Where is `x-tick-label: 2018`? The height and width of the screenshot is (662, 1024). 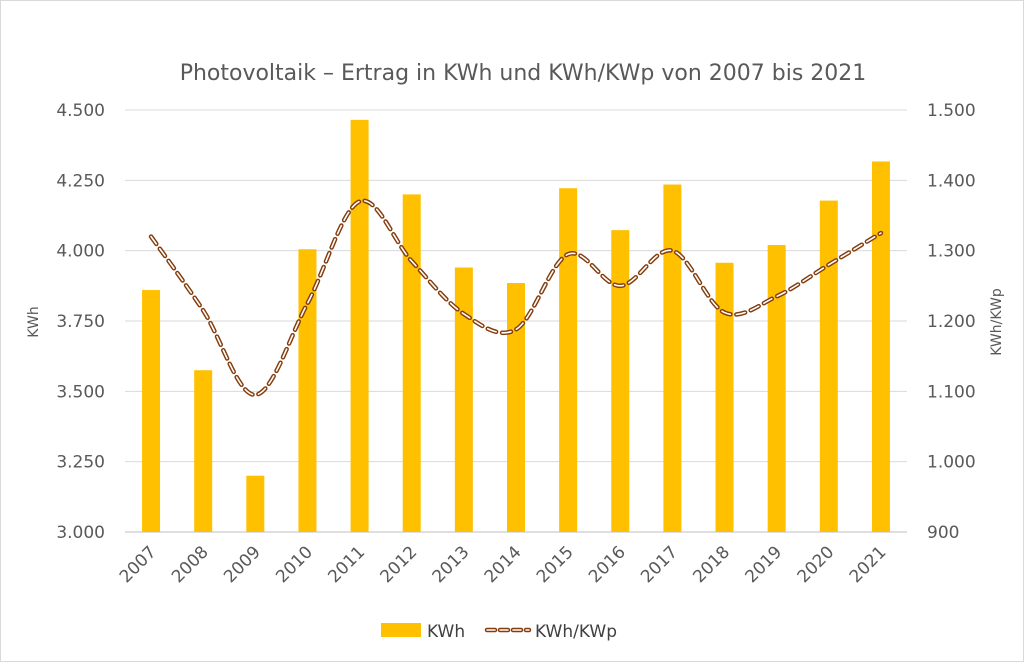
x-tick-label: 2018 is located at coordinates (711, 564).